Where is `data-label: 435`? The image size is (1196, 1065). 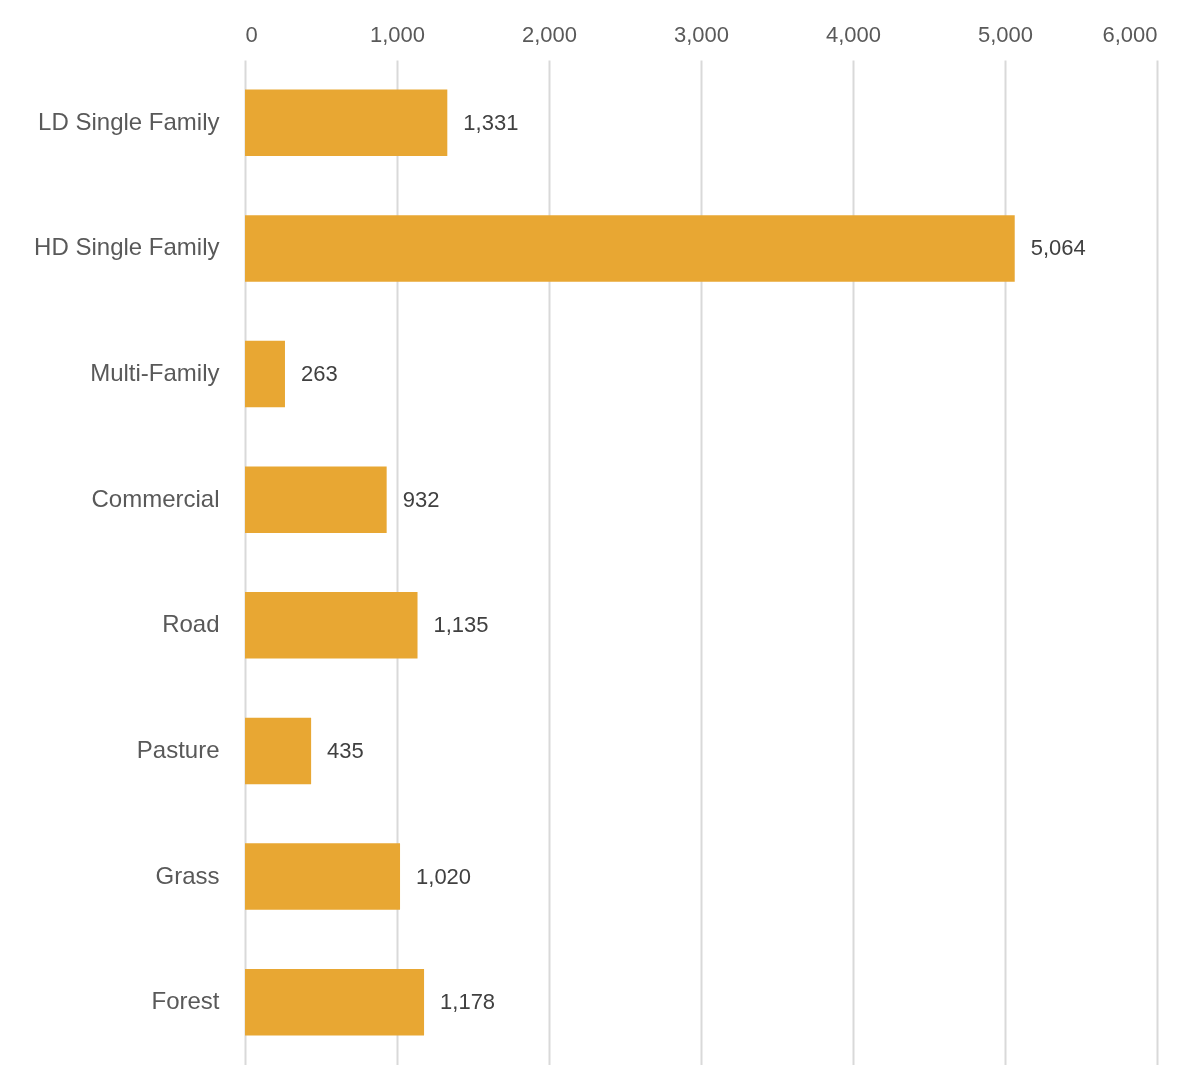 data-label: 435 is located at coordinates (345, 750).